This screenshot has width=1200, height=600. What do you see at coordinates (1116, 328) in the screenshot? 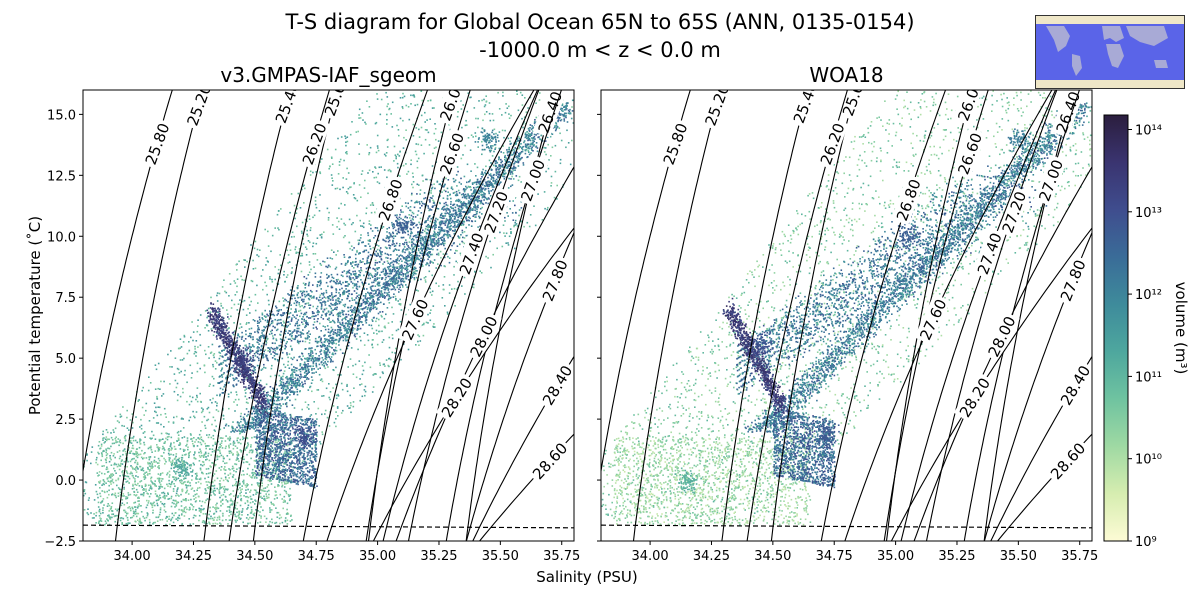
I see `colorbar-gradient` at bounding box center [1116, 328].